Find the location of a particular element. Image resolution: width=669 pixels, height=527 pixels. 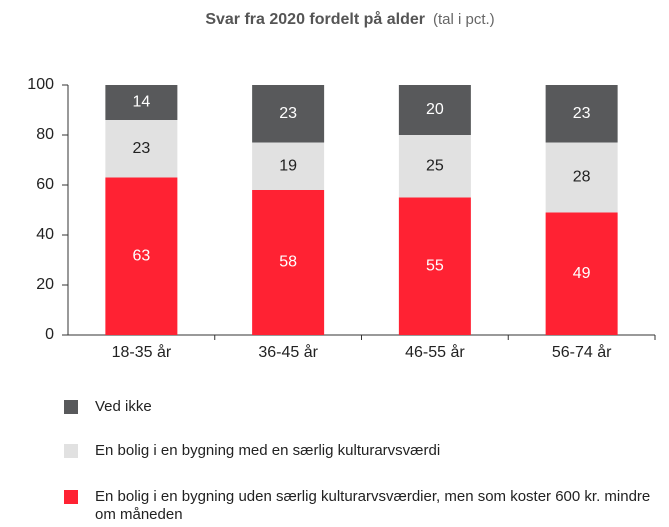

y-tick-label: 80 is located at coordinates (45, 134).